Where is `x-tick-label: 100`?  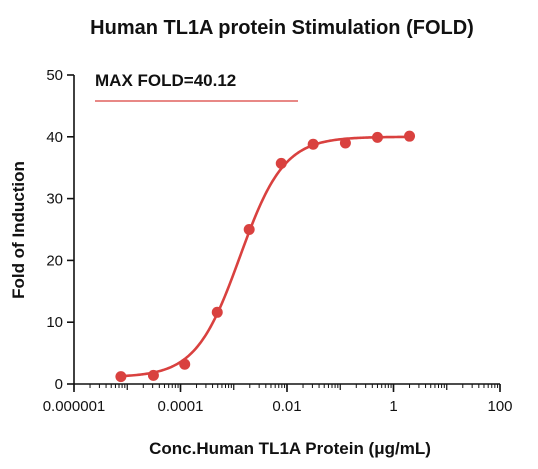
x-tick-label: 100 is located at coordinates (499, 406).